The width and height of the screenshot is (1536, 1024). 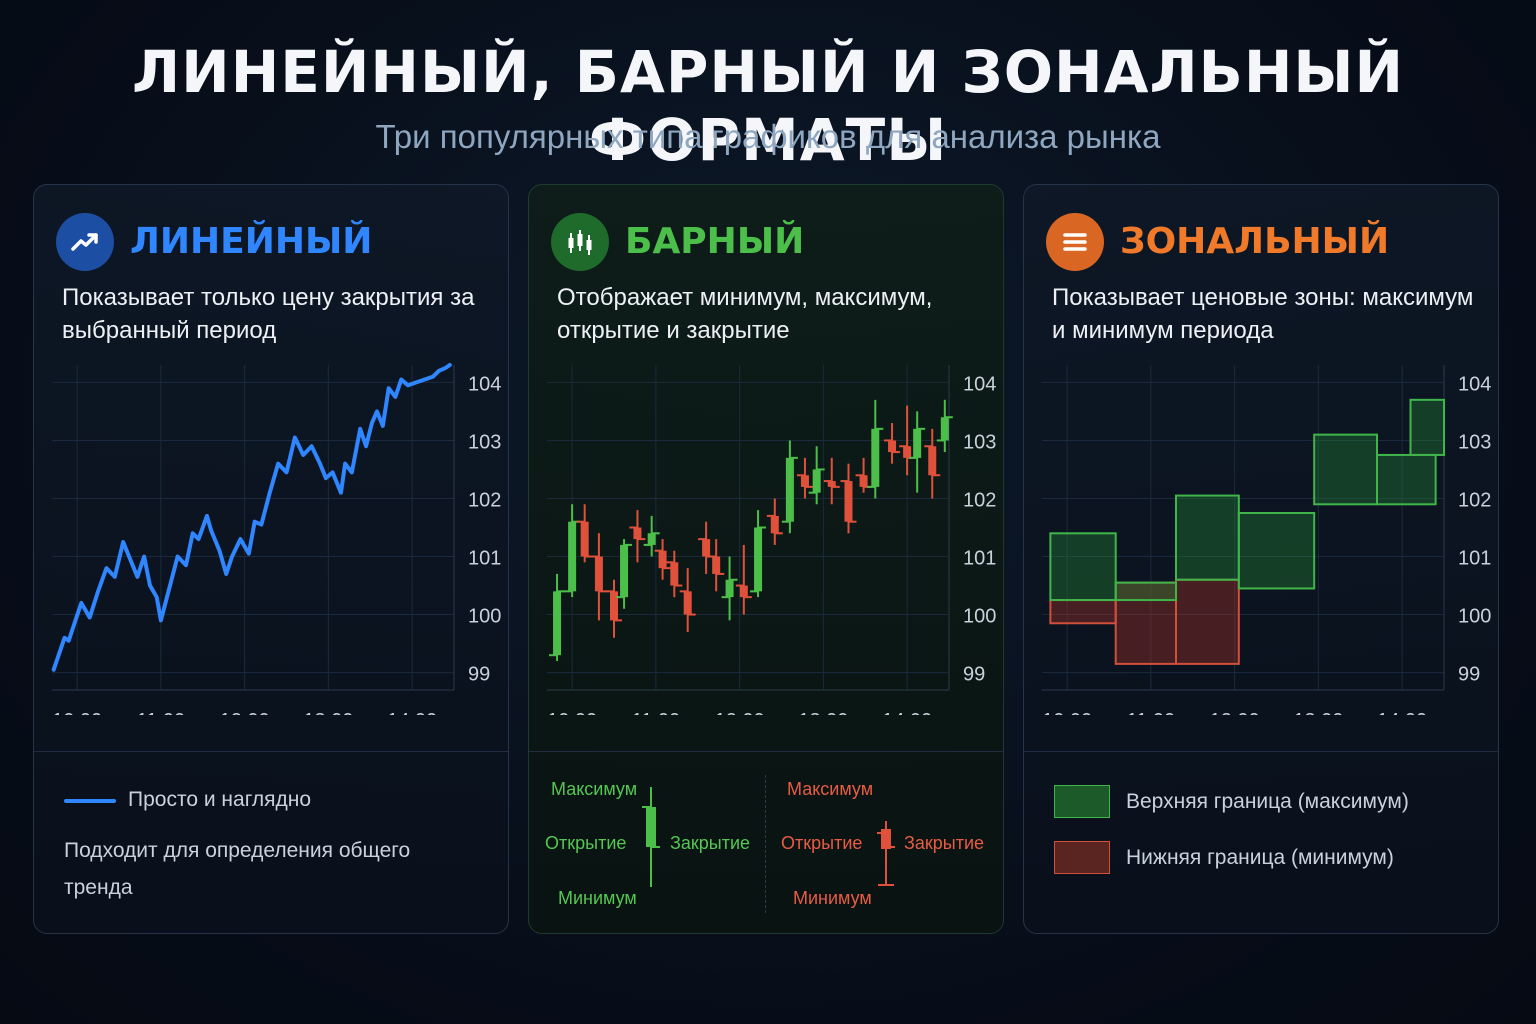 What do you see at coordinates (237, 869) in the screenshot?
I see `line-panel-note: Подходит для определения общего тренда` at bounding box center [237, 869].